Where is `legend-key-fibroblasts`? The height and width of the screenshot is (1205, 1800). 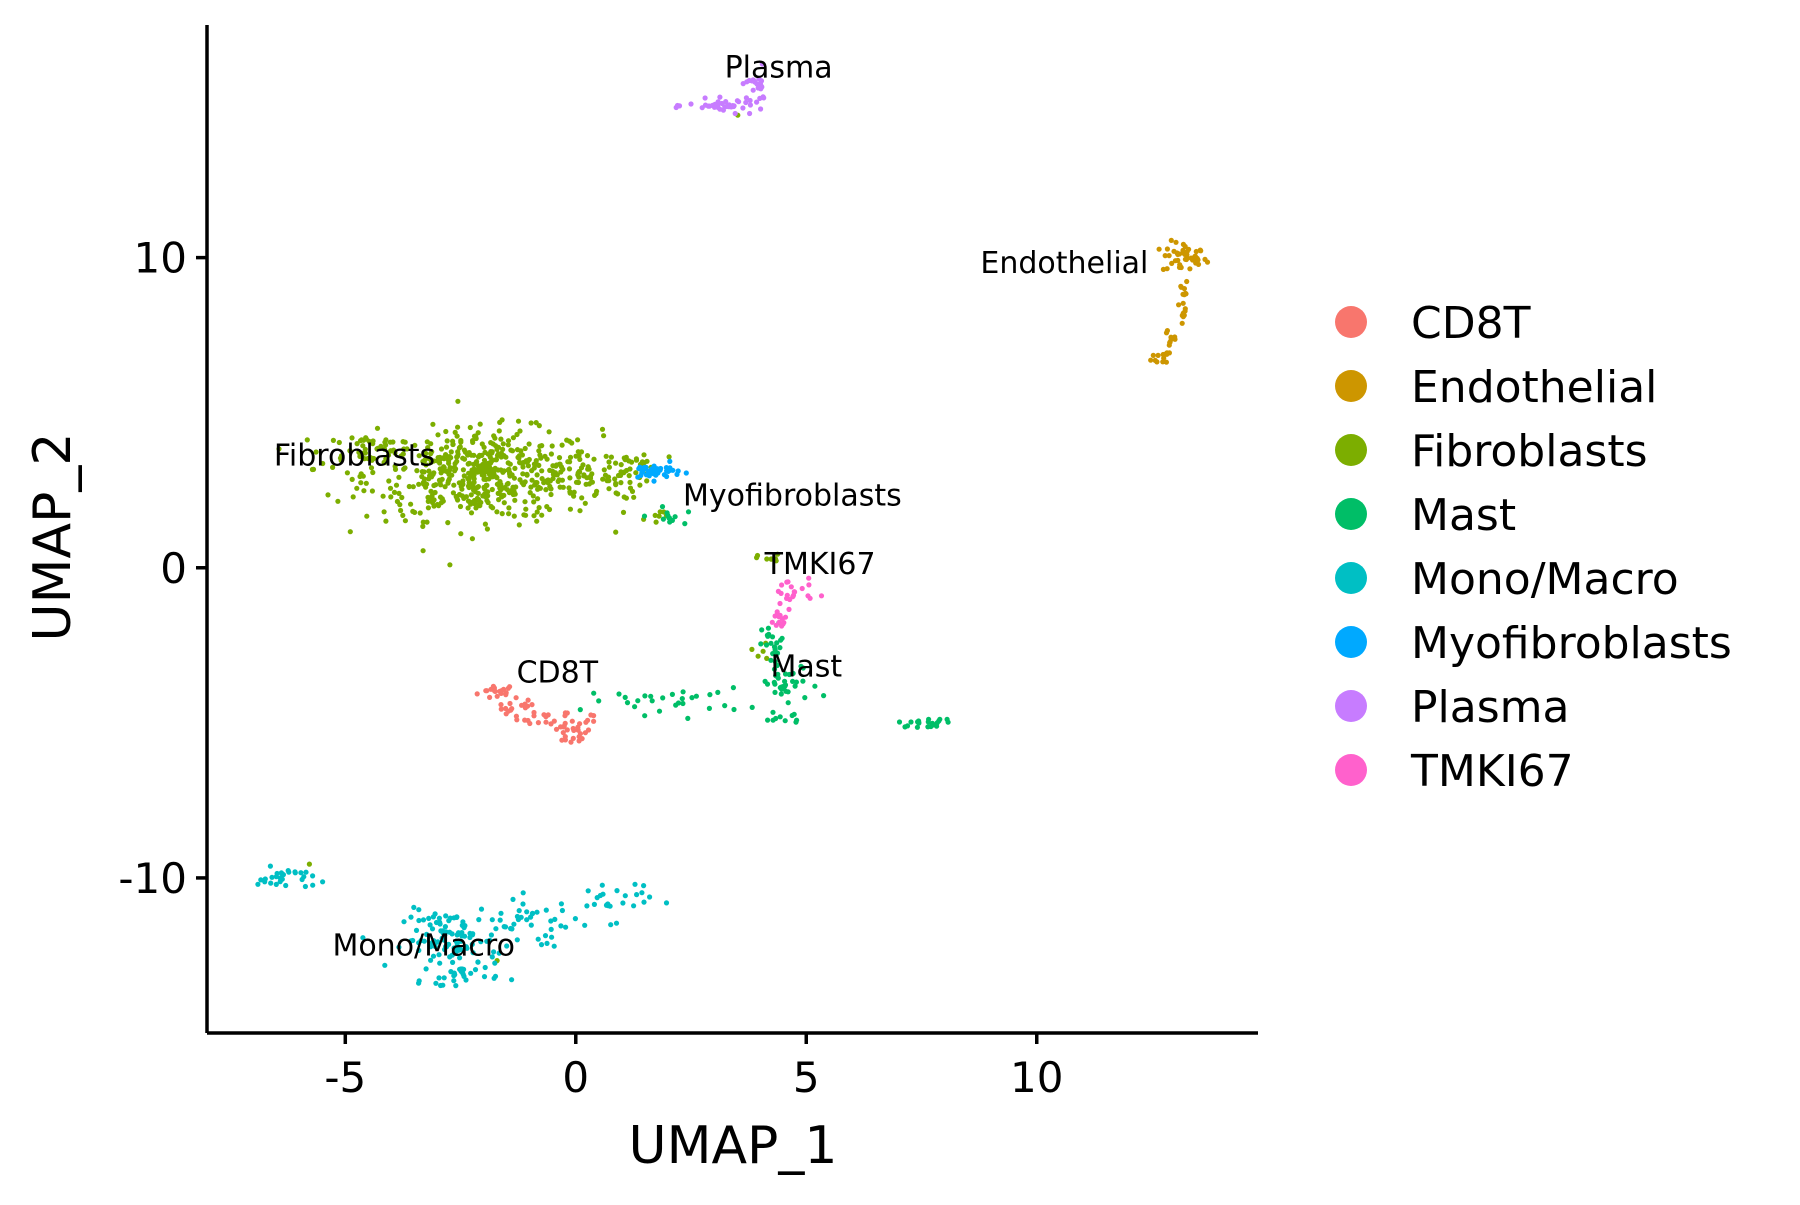
legend-key-fibroblasts is located at coordinates (1351, 450).